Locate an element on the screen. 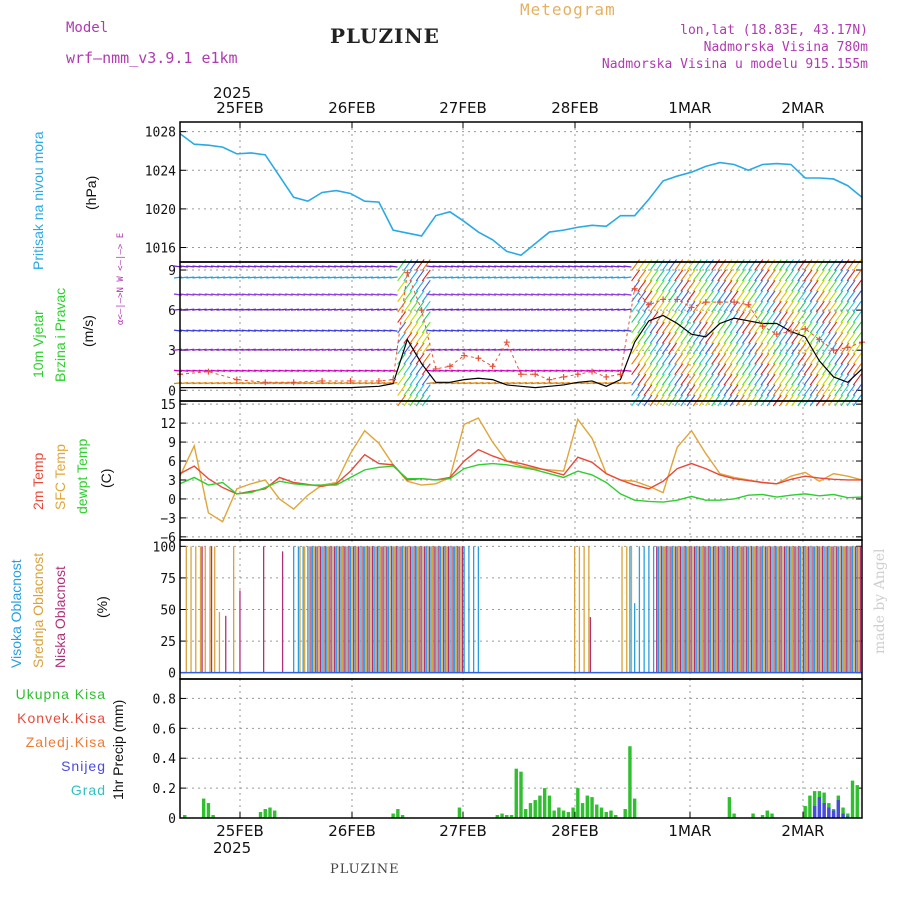 Image resolution: width=900 pixels, height=900 pixels. wind-gust-marker is located at coordinates (549, 379).